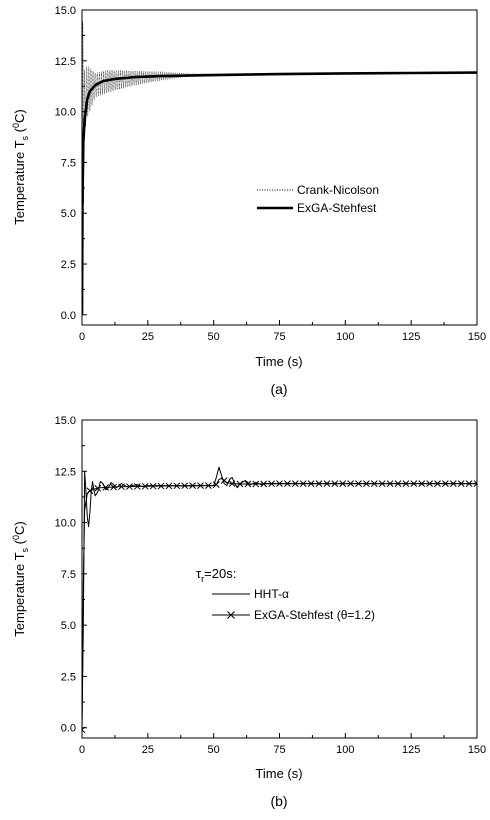  What do you see at coordinates (477, 750) in the screenshot?
I see `chart-b-x-tick-label: 150` at bounding box center [477, 750].